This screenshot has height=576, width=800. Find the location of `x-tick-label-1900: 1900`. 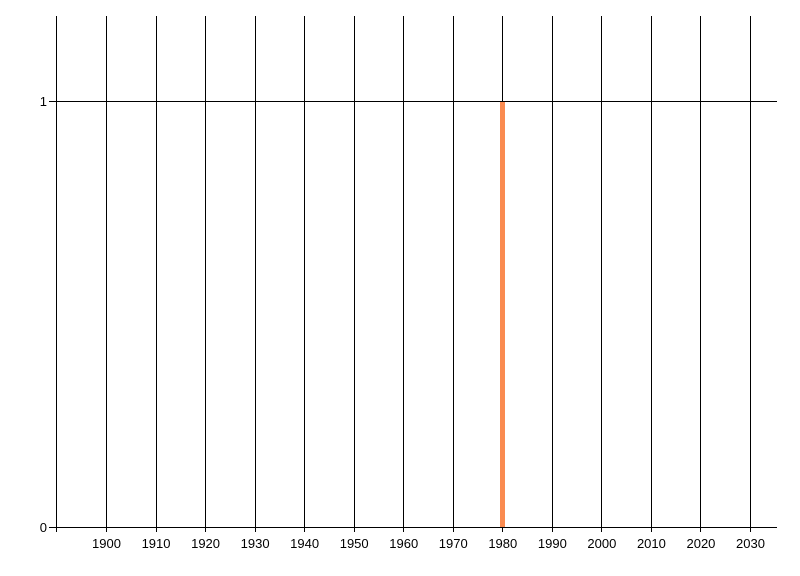

x-tick-label-1900: 1900 is located at coordinates (106, 543).